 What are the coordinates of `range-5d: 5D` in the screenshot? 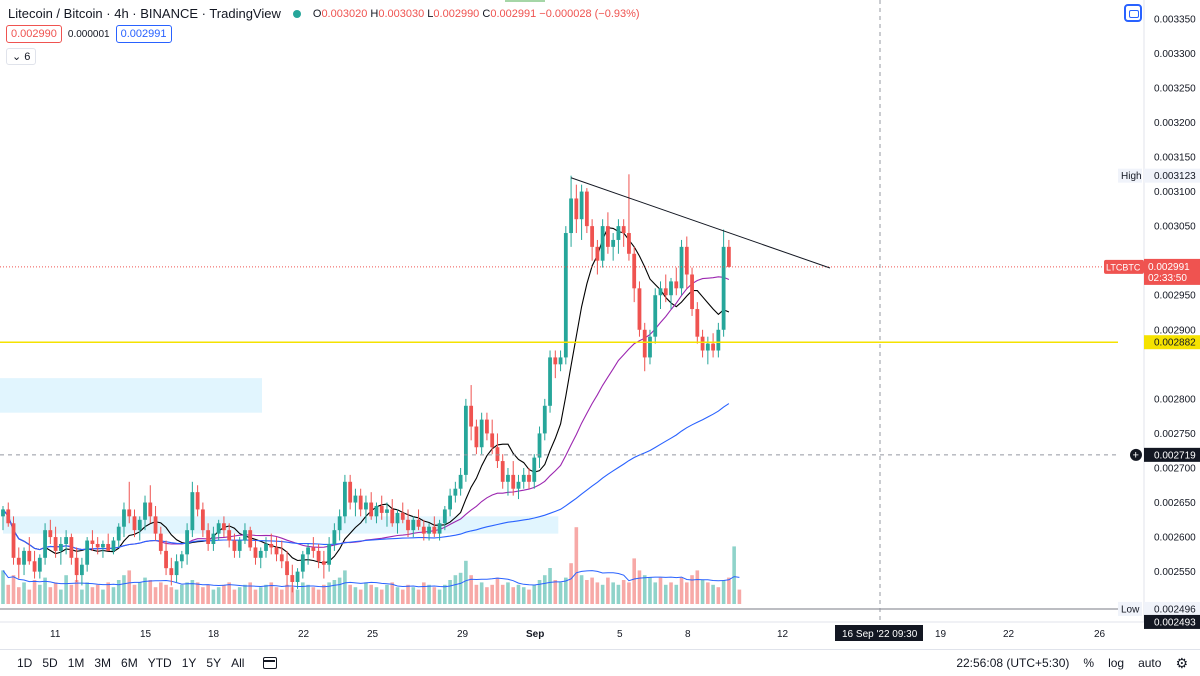 It's located at (50, 663).